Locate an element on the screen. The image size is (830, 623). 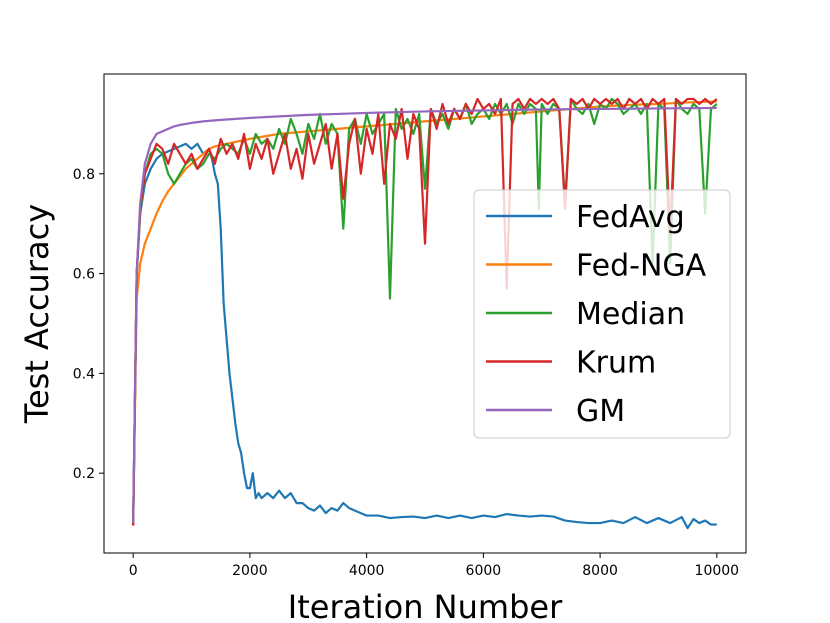
legend-box is located at coordinates (602, 314).